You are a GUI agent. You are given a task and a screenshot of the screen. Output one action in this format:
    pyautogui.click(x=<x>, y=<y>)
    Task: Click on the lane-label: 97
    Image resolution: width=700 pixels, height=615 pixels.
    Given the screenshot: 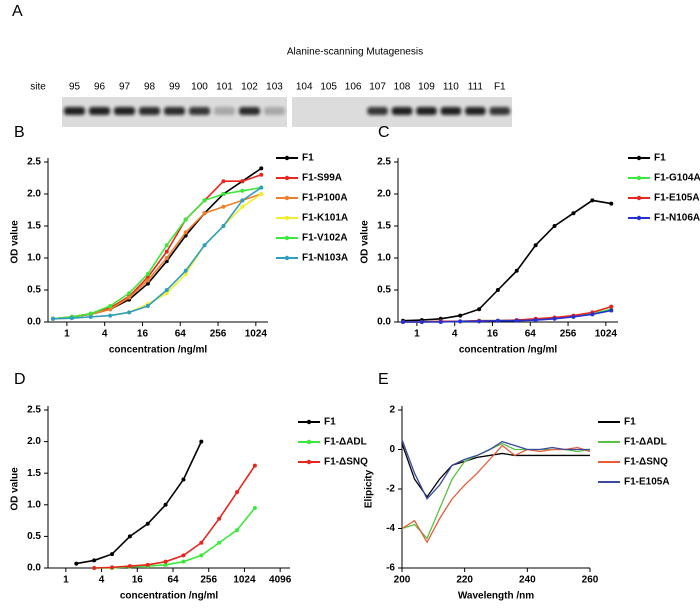 What is the action you would take?
    pyautogui.click(x=125, y=87)
    